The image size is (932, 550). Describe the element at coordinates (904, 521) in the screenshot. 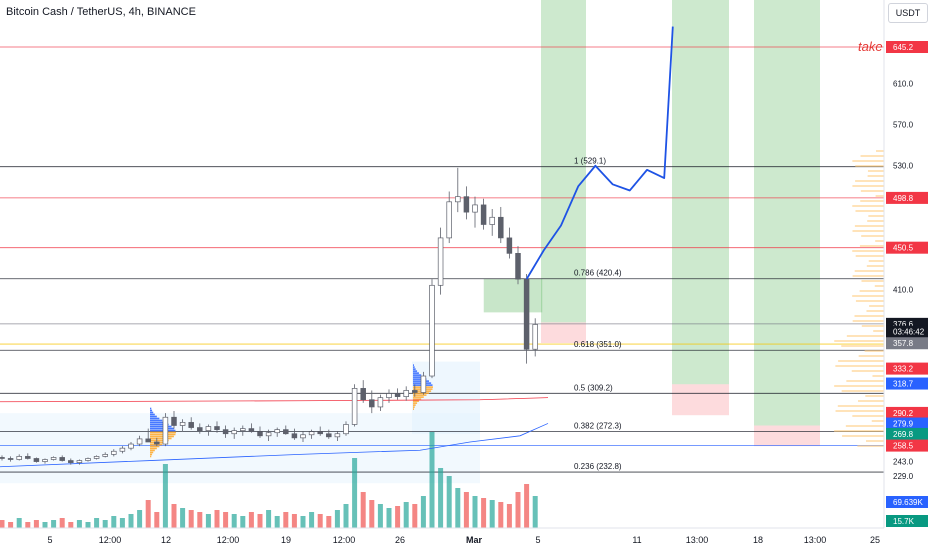

I see `price-tag-13: 15.7K` at that location.